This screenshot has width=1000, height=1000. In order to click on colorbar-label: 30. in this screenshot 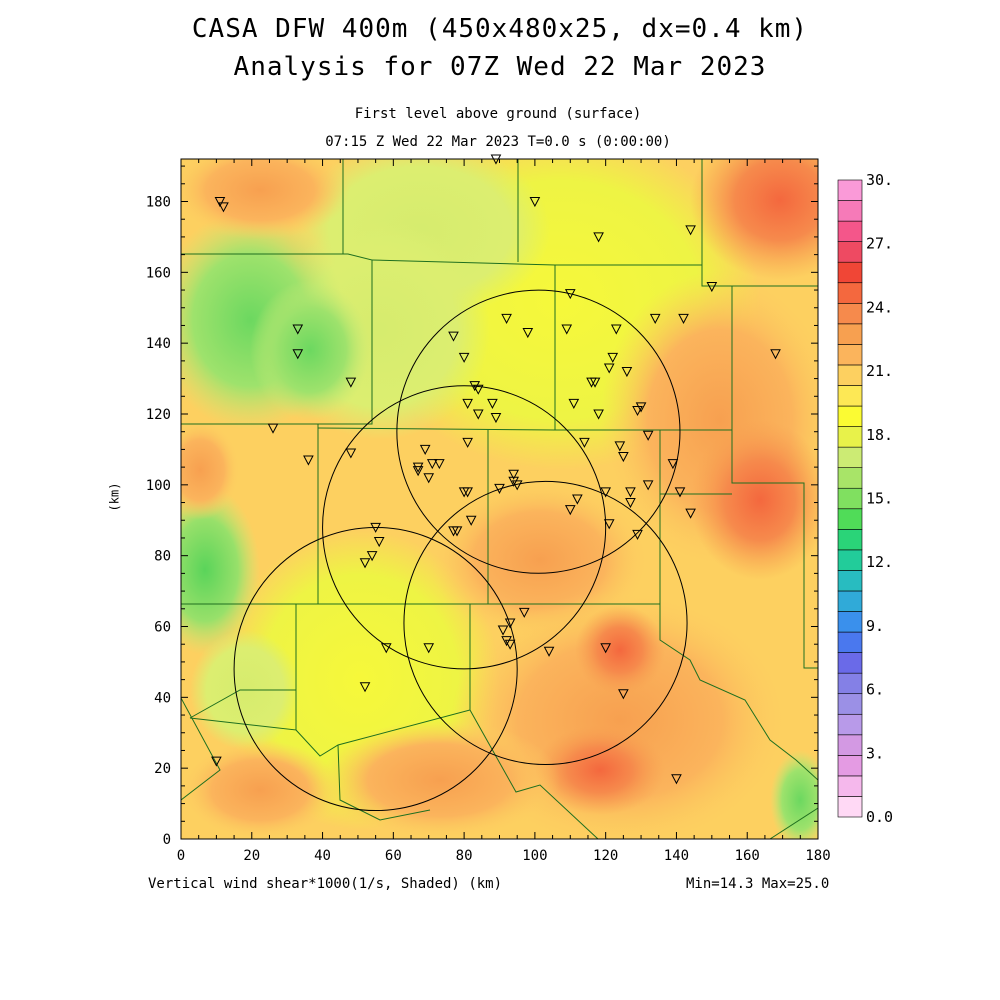, I will do `click(879, 180)`.